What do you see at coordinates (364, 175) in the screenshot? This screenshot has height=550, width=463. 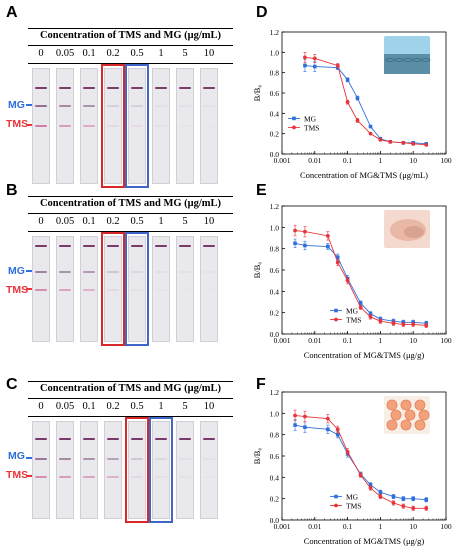 I see `x-axis-label: Concentration of MG&TMS (μg/mL)` at bounding box center [364, 175].